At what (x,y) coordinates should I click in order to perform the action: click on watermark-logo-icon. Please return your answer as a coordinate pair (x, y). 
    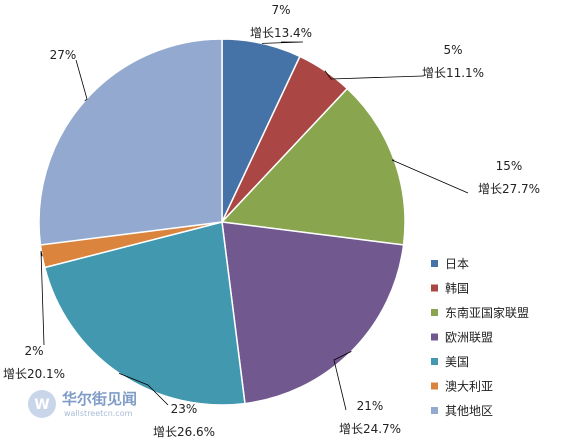
    Looking at the image, I should click on (42, 404).